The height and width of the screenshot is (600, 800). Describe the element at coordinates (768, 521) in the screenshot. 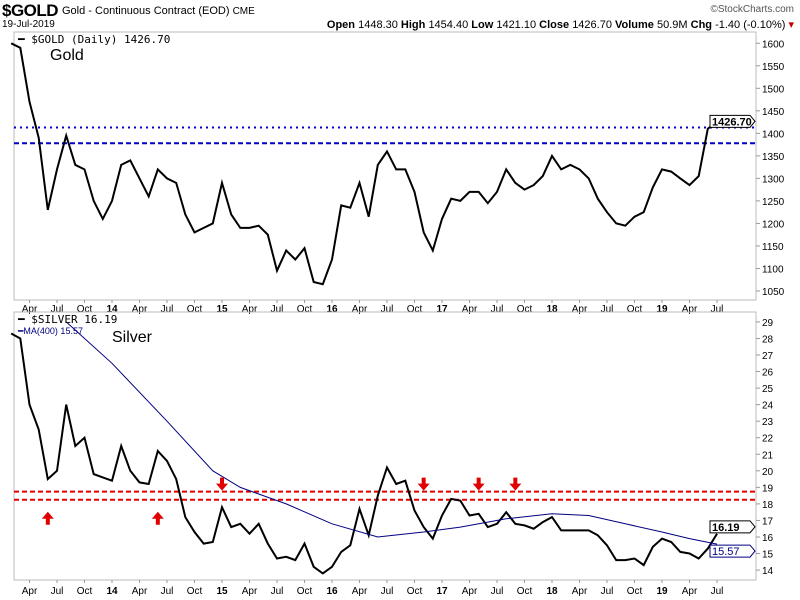

I see `y-tick-label: 17` at that location.